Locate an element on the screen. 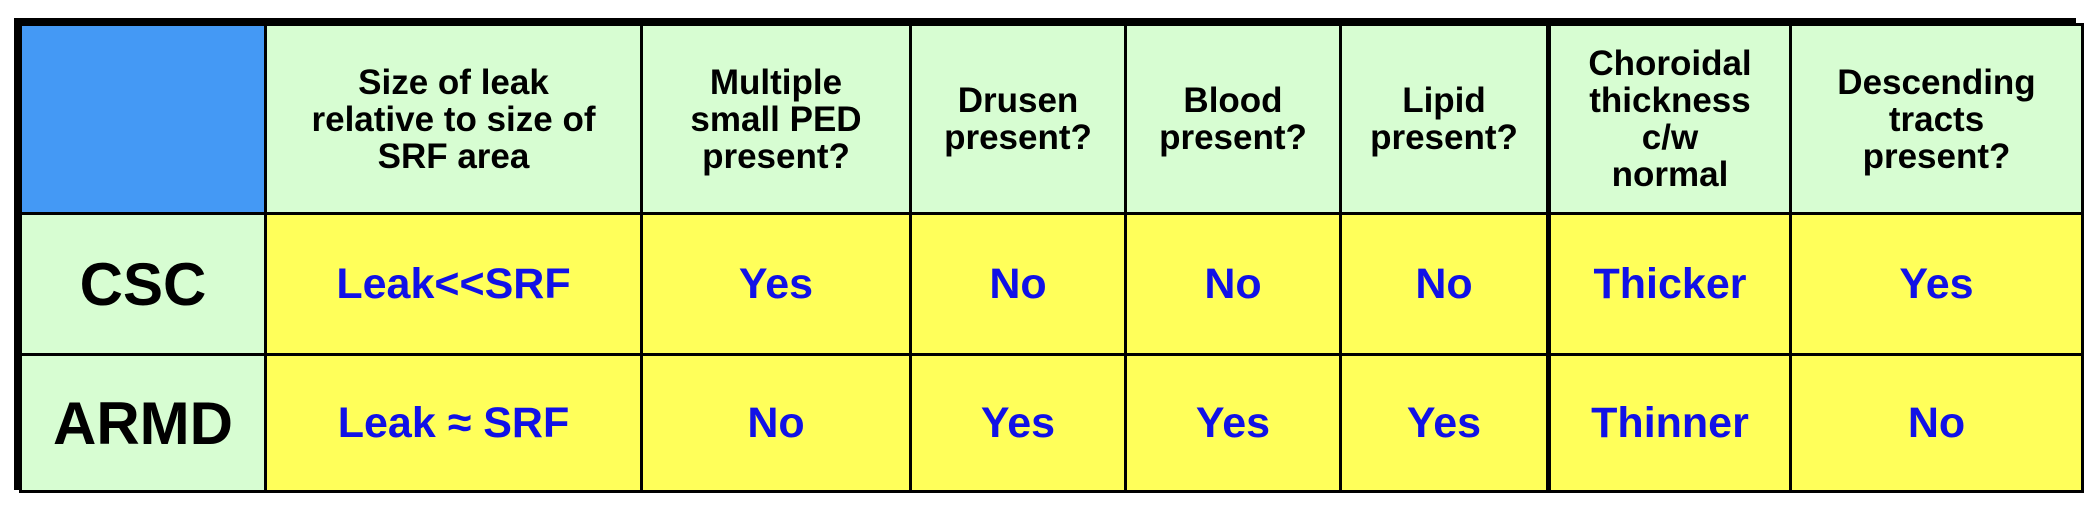 This screenshot has width=2094, height=510. table-cell: Thicker is located at coordinates (1669, 284).